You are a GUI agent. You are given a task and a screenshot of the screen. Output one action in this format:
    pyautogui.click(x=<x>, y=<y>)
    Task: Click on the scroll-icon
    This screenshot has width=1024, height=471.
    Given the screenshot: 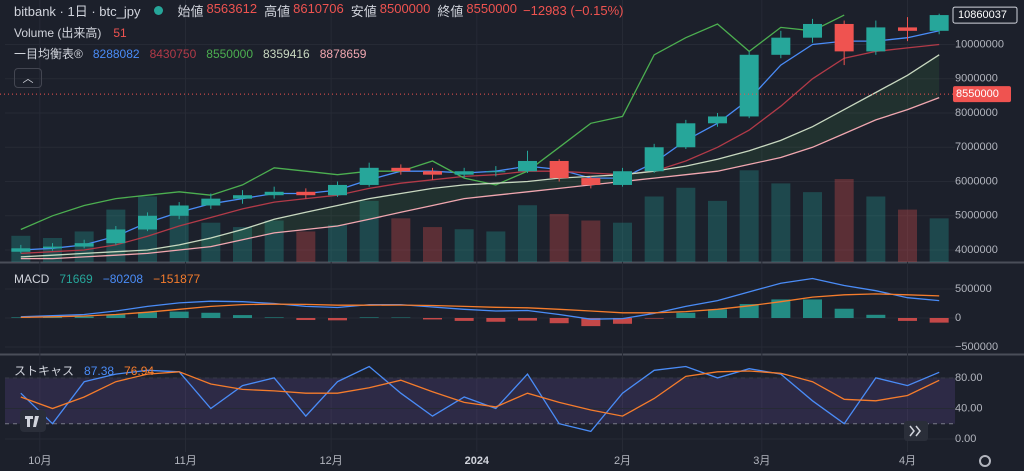 What is the action you would take?
    pyautogui.click(x=915, y=431)
    